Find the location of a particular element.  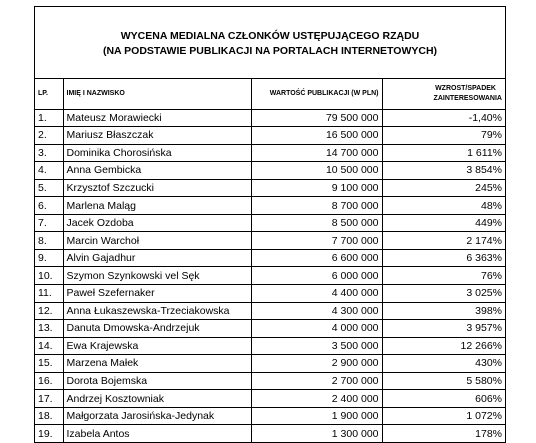

cell-lp: 10. is located at coordinates (49, 275).